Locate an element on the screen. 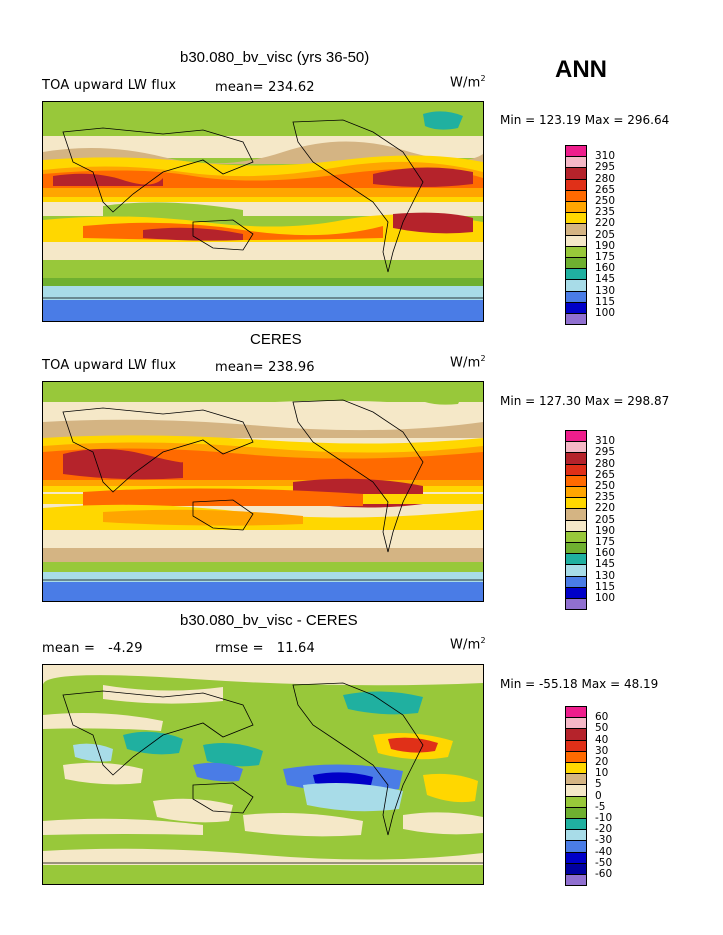  panel1-colorbar-label: 175 is located at coordinates (605, 257).